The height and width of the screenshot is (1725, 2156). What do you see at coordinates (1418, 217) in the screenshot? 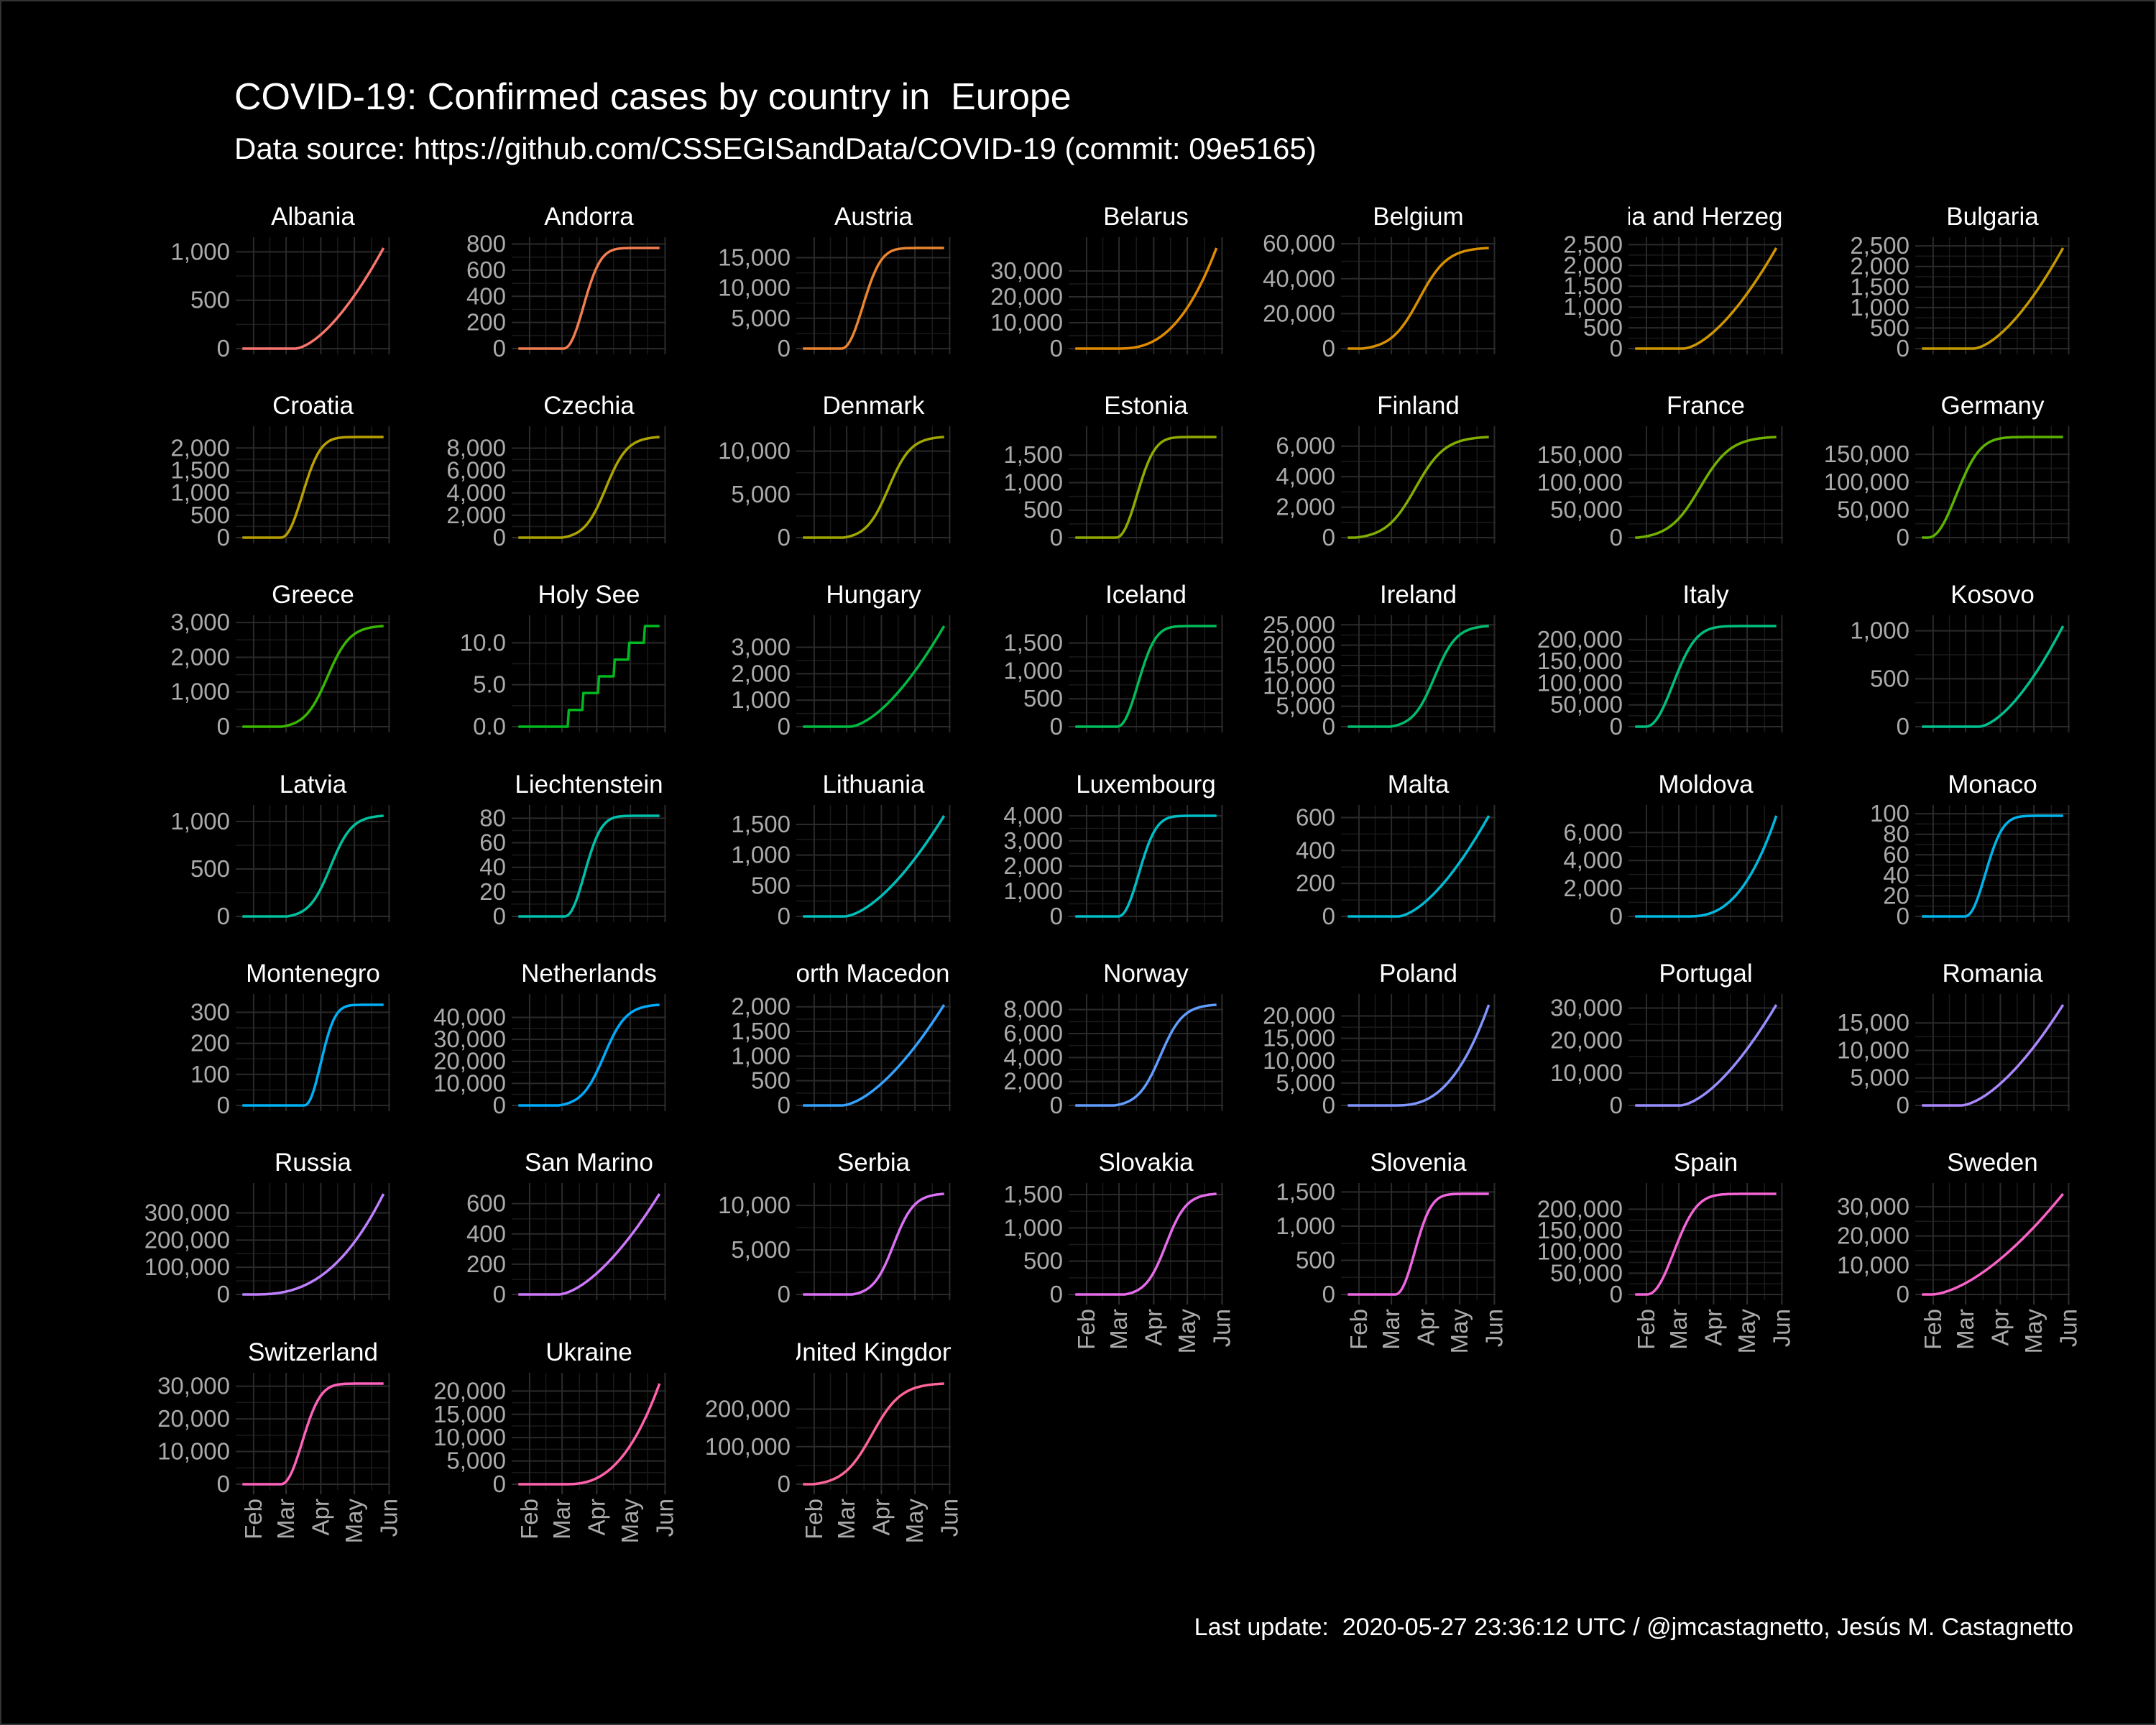
I see `facet-strip-label: Belgium` at bounding box center [1418, 217].